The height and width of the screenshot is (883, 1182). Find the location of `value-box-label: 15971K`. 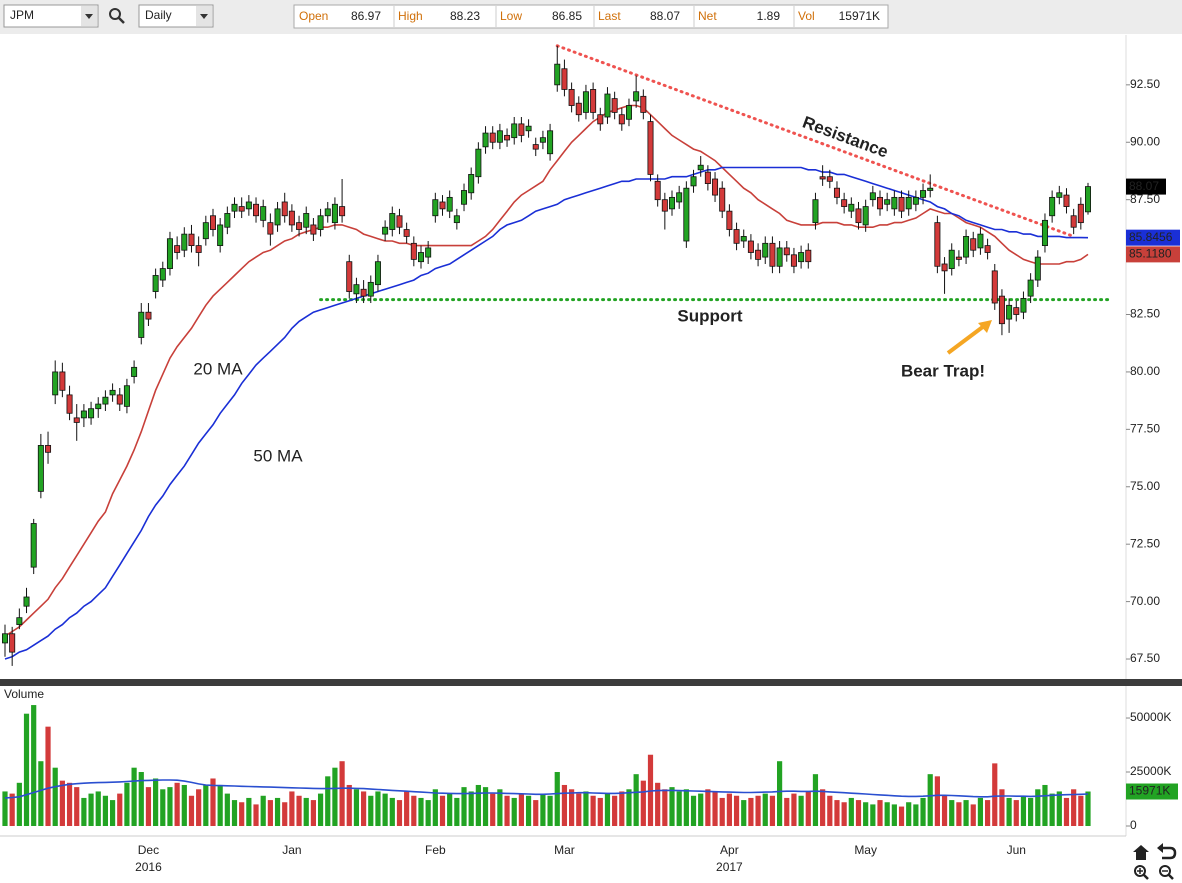

value-box-label: 15971K is located at coordinates (1149, 791).